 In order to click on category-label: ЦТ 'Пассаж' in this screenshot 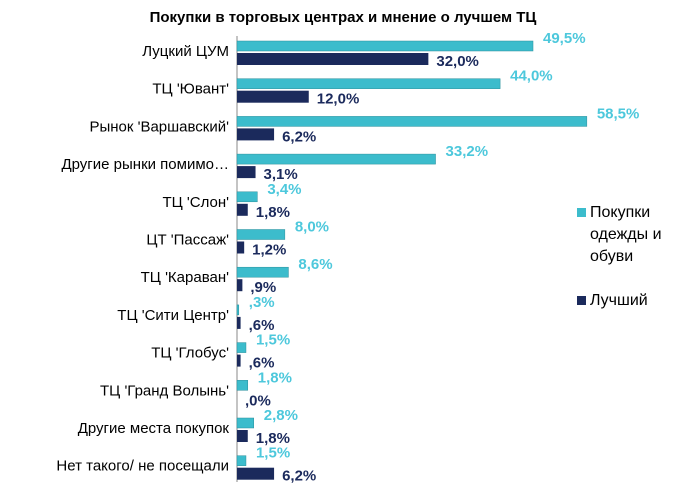, I will do `click(187, 239)`.